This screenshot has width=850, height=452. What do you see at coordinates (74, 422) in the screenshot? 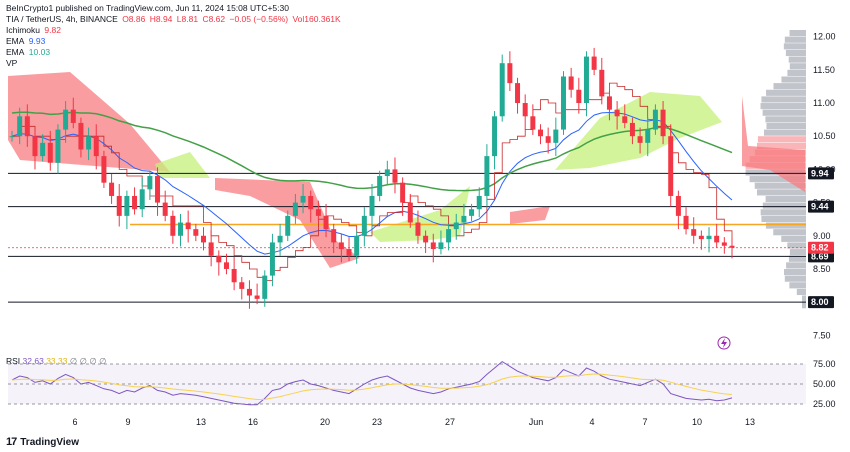
I see `time-axis-tick: 6` at bounding box center [74, 422].